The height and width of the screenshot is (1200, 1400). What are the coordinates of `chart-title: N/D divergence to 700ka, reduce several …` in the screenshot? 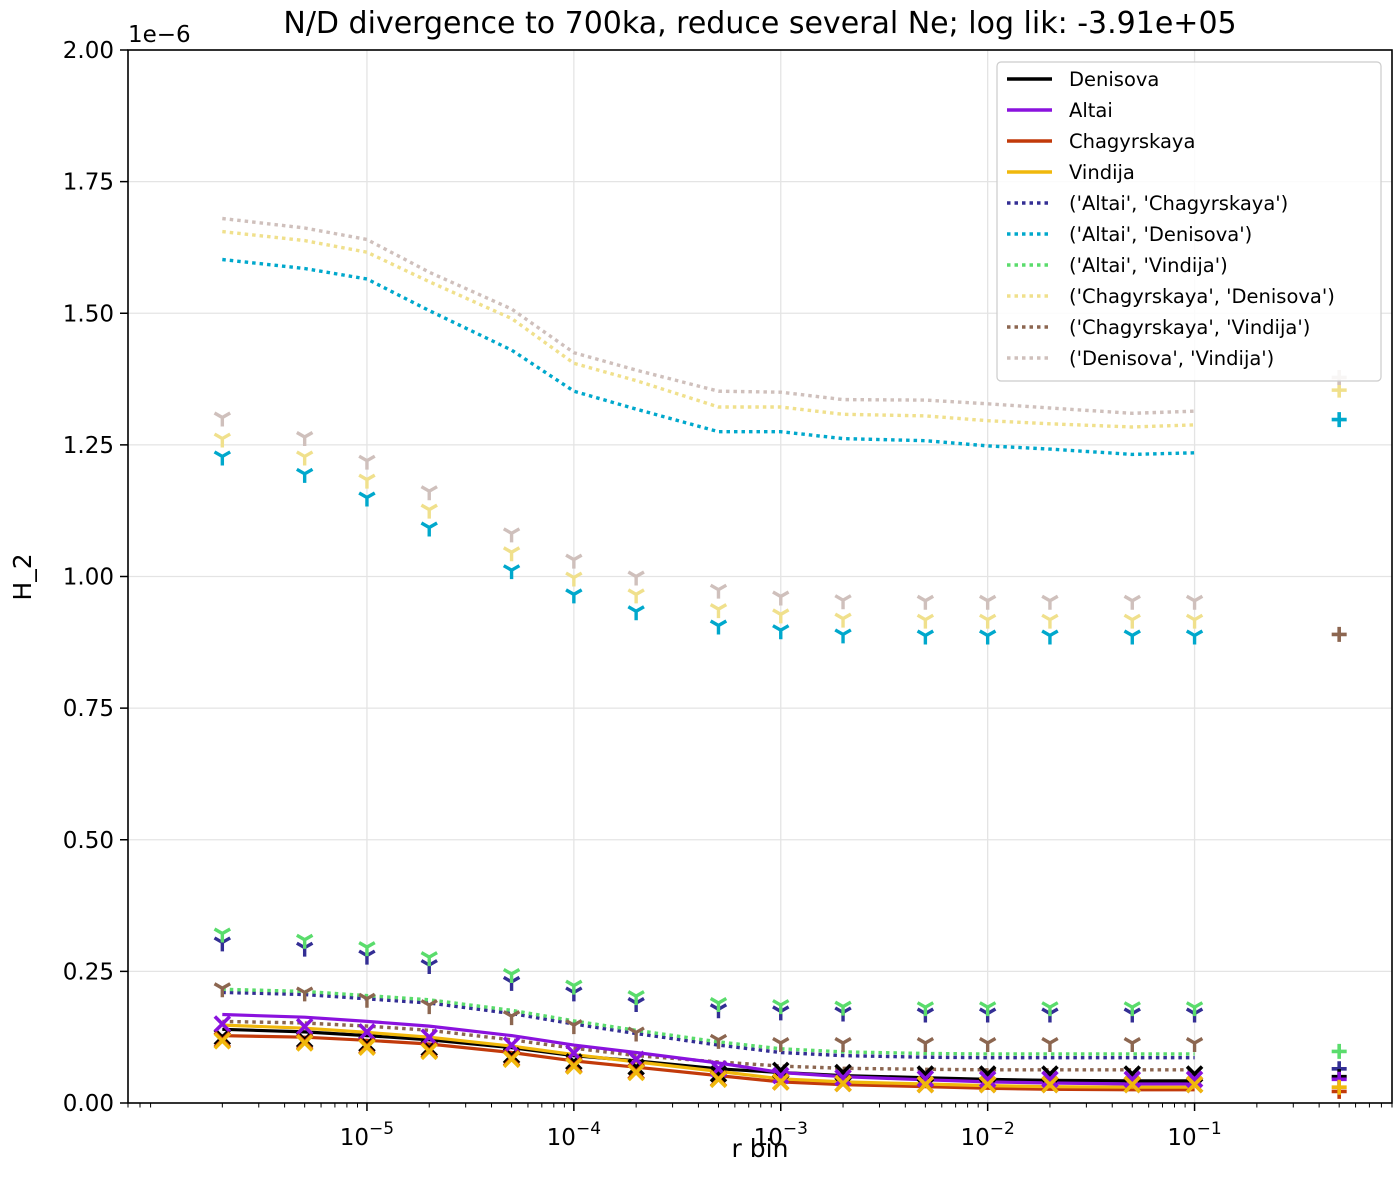 It's located at (759, 23).